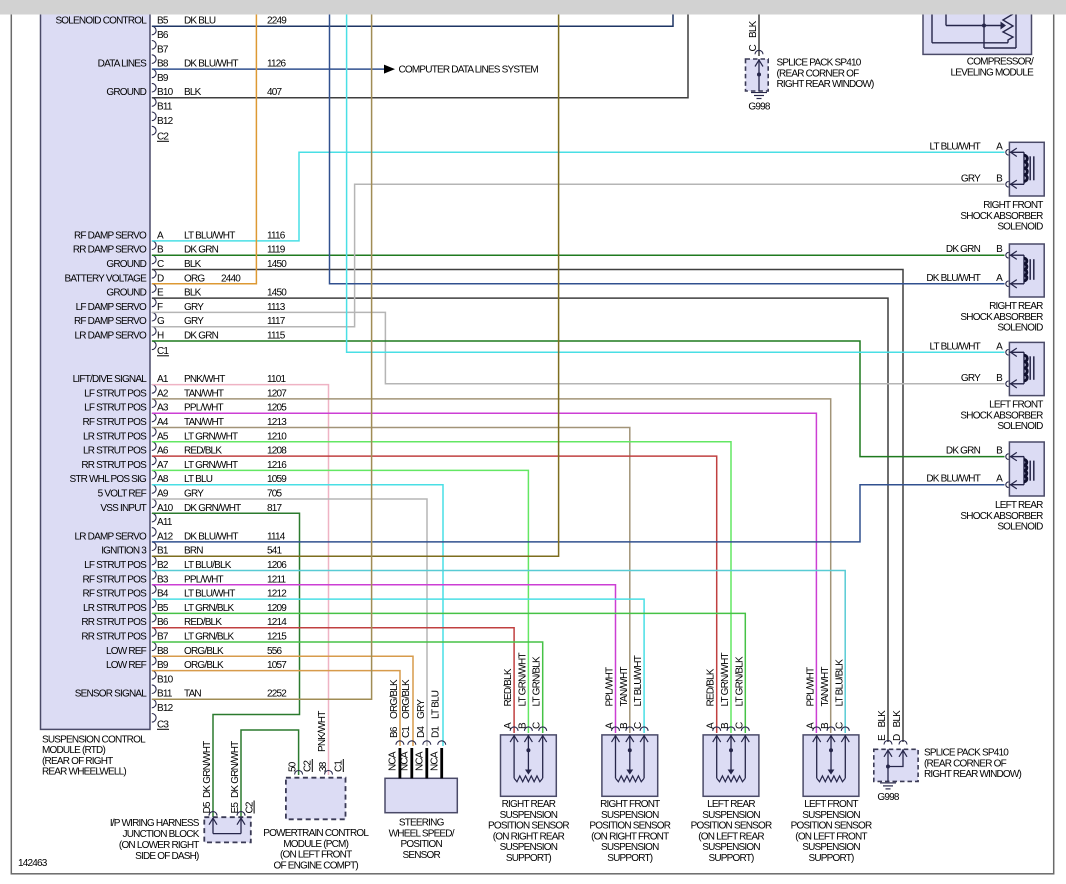  I want to click on svg-text: TAN, so click(192, 694).